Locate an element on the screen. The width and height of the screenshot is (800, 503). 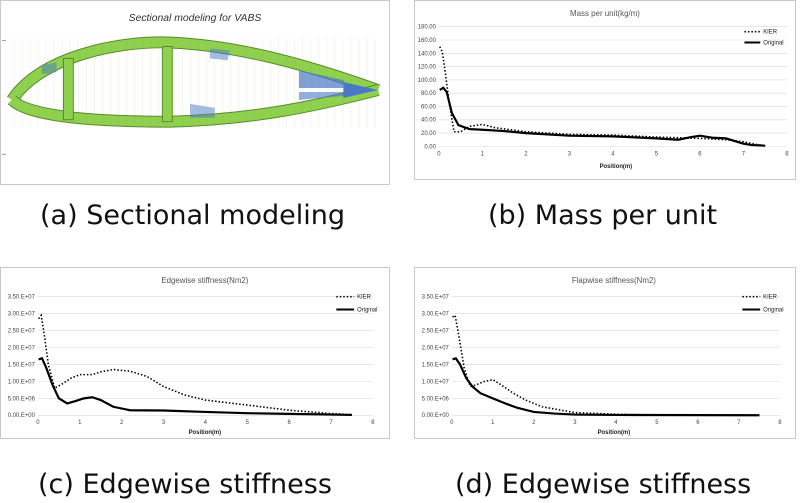
mass-legend: KIER Original is located at coordinates (764, 38).